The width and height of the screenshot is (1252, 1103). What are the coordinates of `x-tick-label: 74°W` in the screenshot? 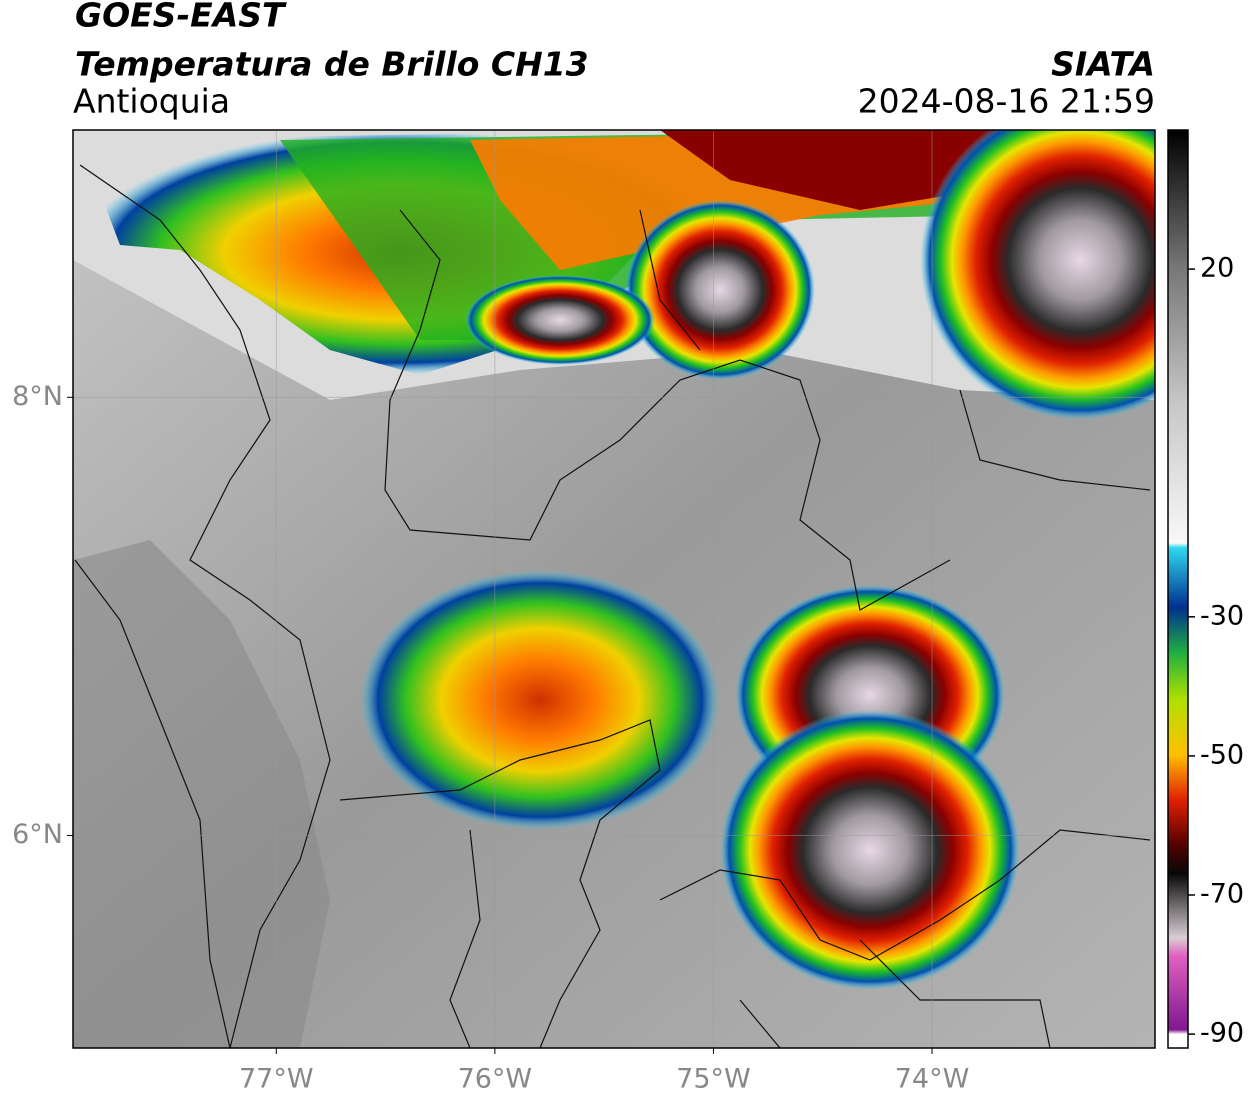 It's located at (932, 1079).